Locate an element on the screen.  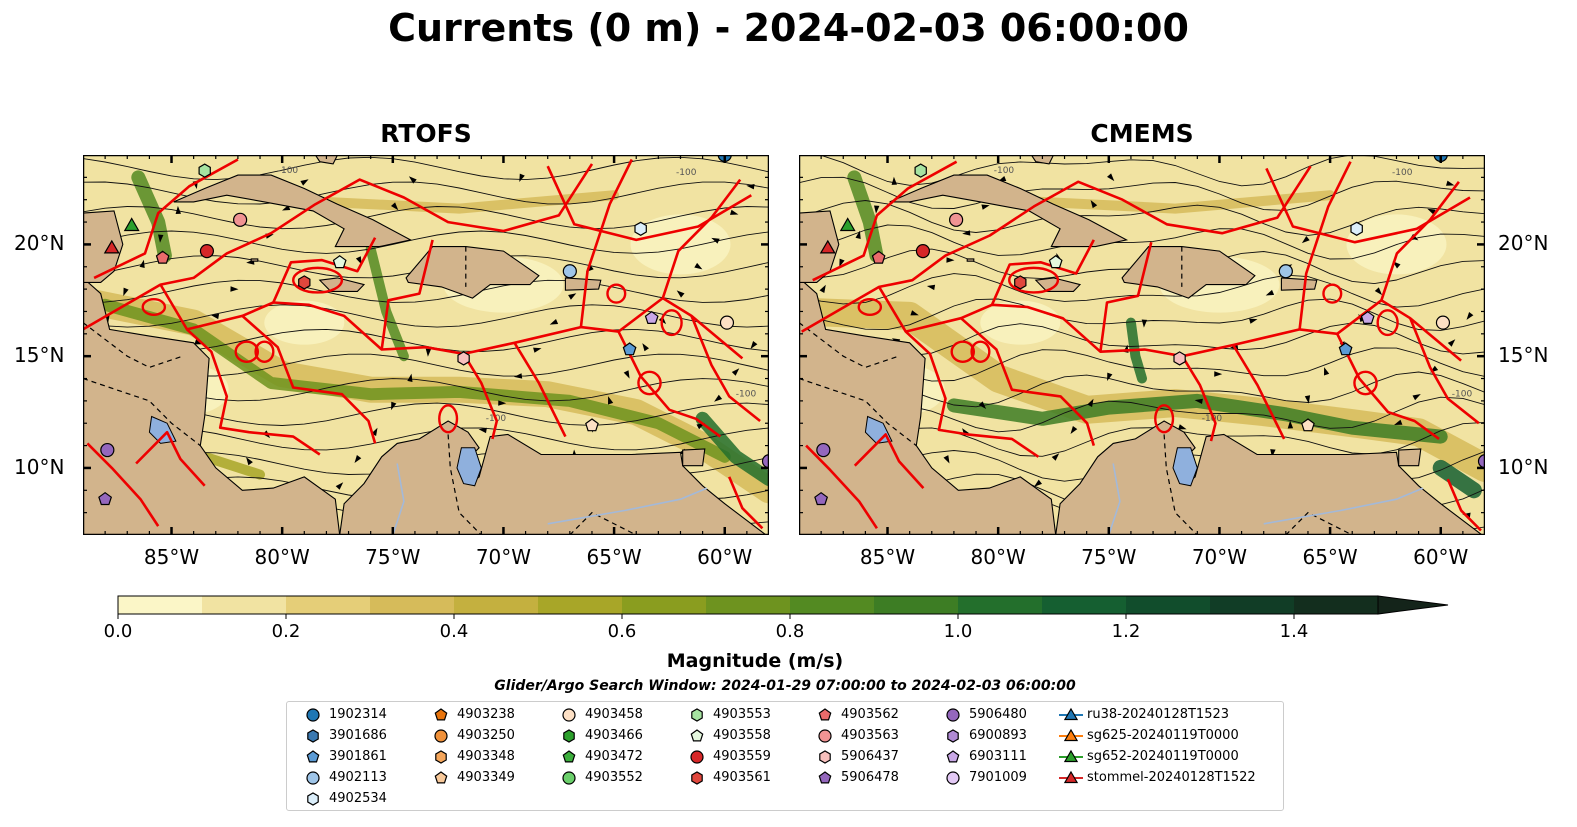
speed-band is located at coordinates (151, 216).